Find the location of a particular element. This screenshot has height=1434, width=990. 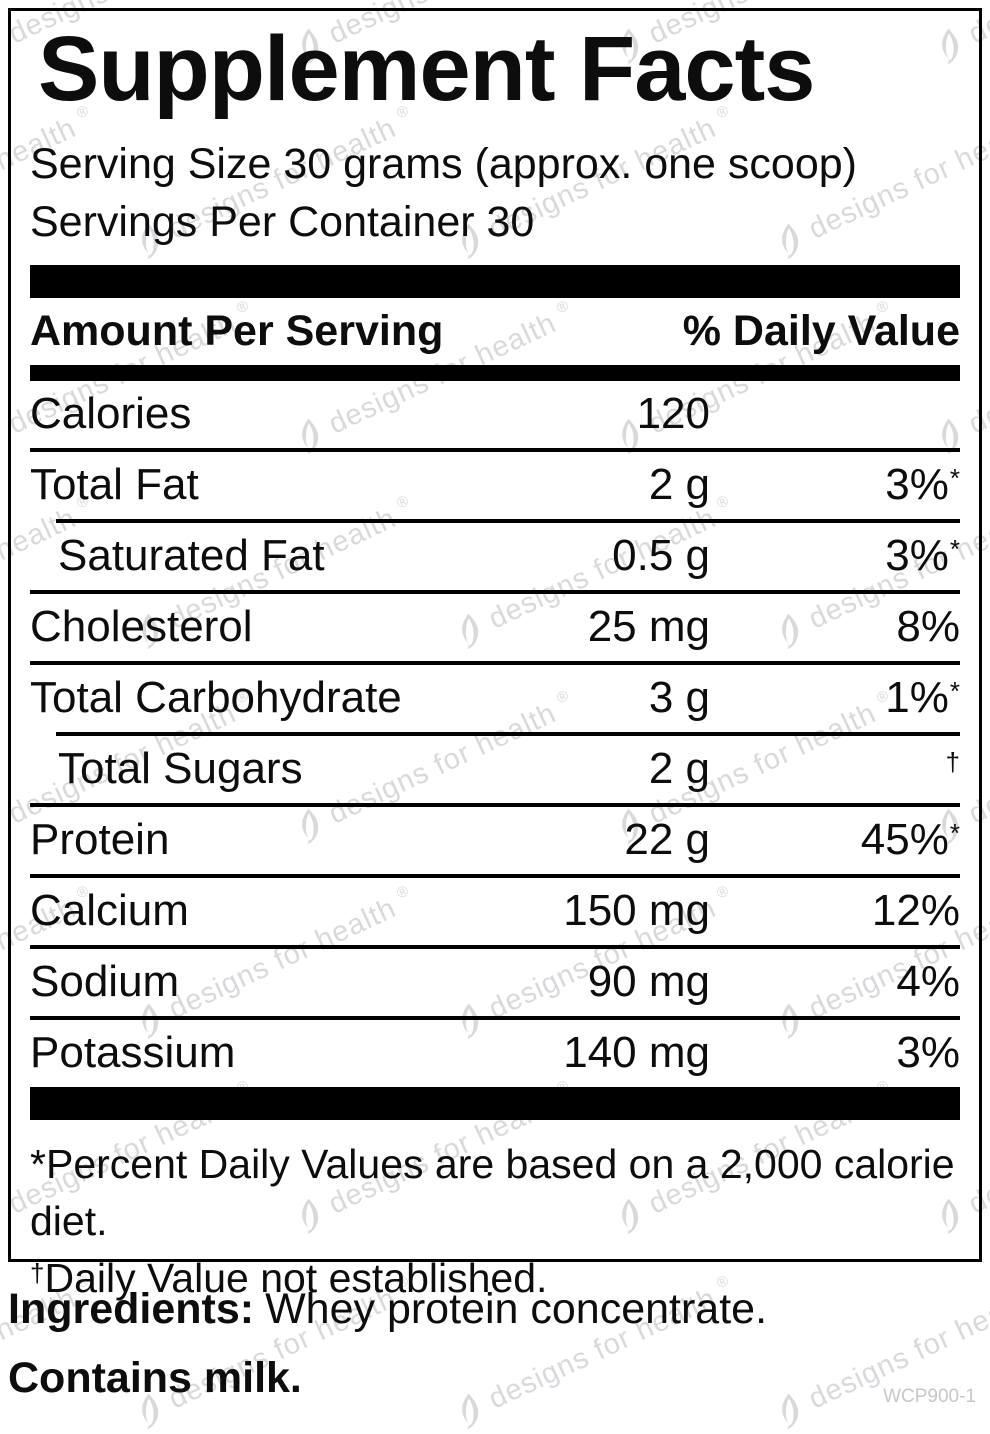

nutrient-row: Calories 120 is located at coordinates (495, 414).